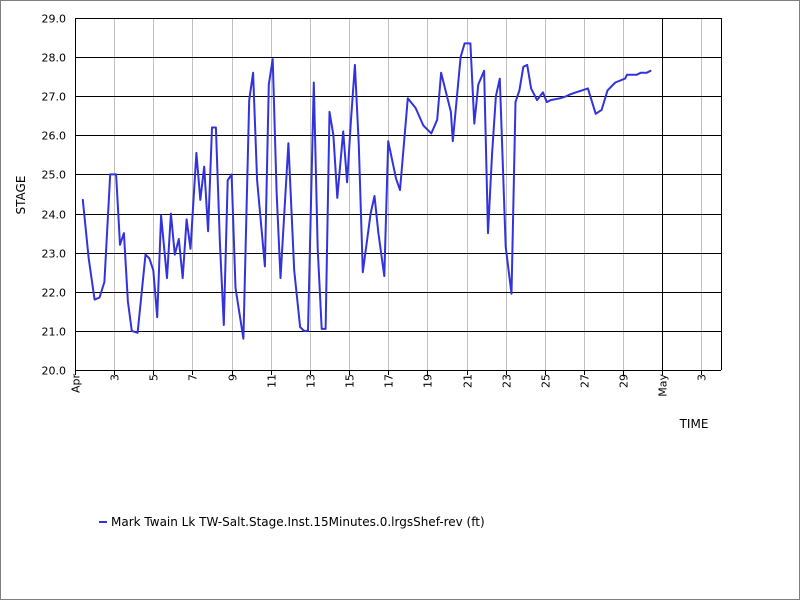  I want to click on y-tick-label: 26.0, so click(54, 136).